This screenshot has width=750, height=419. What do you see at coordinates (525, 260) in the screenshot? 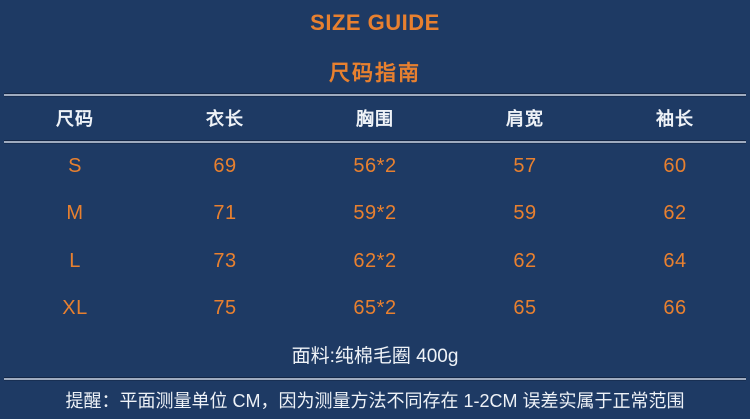
I see `shoulder-value: 62` at bounding box center [525, 260].